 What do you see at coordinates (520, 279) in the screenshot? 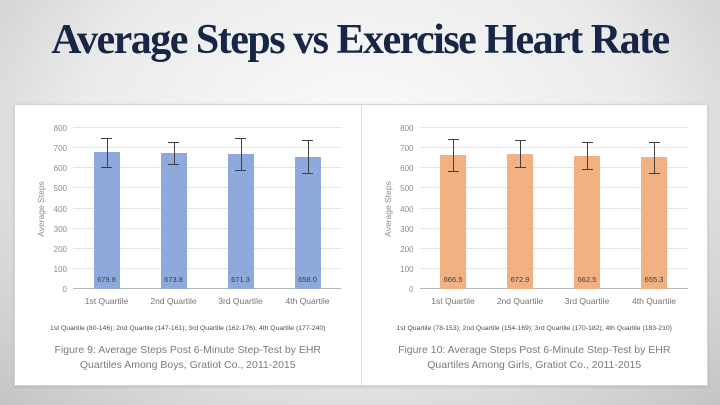
I see `bar-value-label: 672.9` at bounding box center [520, 279].